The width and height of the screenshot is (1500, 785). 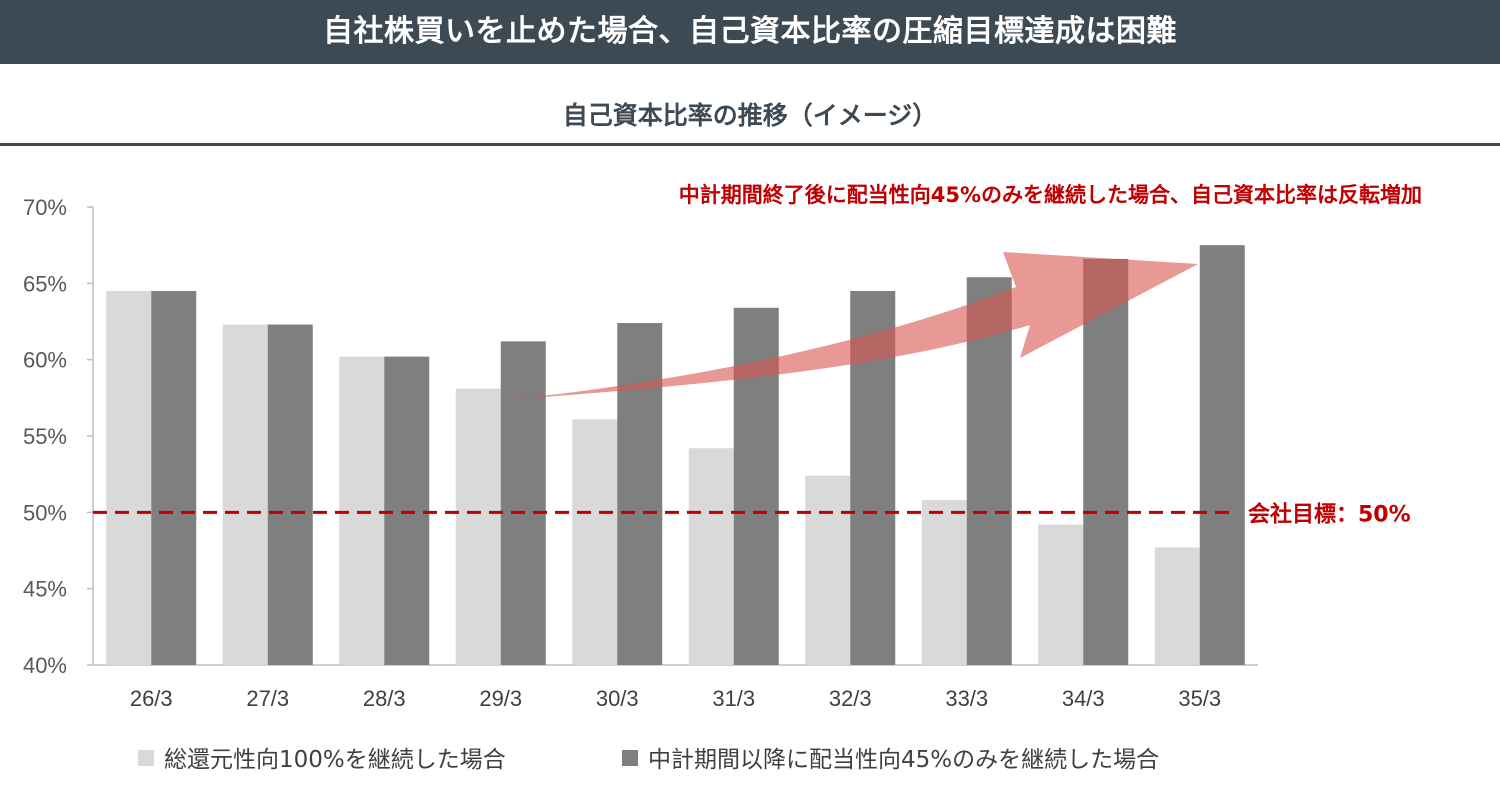 What do you see at coordinates (45, 283) in the screenshot?
I see `y-tick-label: 65%` at bounding box center [45, 283].